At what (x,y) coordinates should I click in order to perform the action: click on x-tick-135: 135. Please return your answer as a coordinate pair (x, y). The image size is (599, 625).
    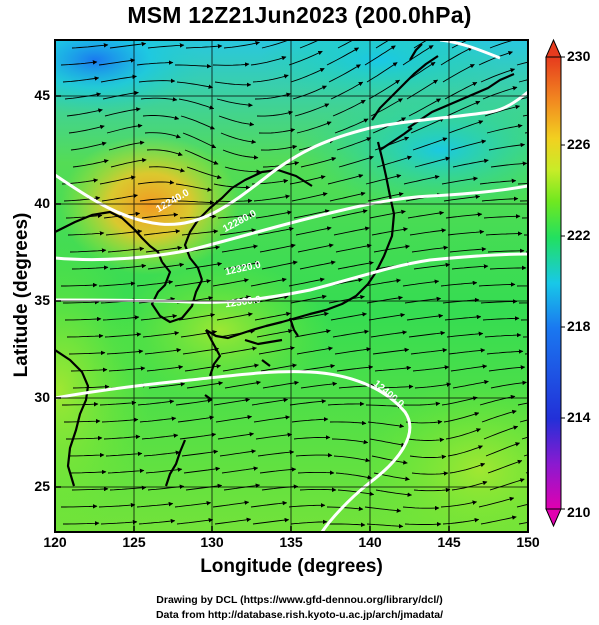
    Looking at the image, I should click on (291, 542).